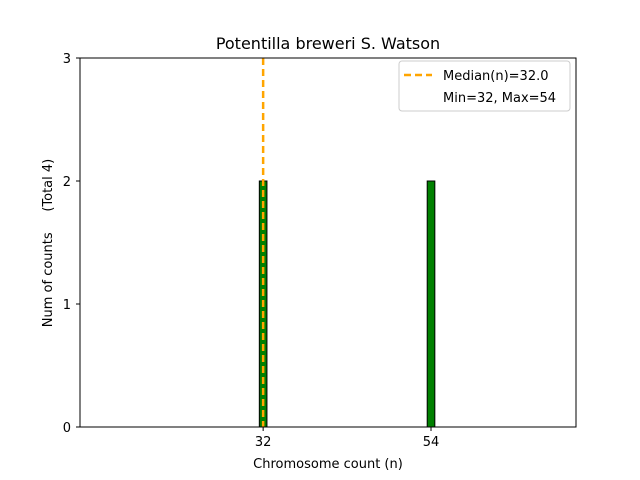  Describe the element at coordinates (263, 442) in the screenshot. I see `x-tick-label-32: 32` at that location.